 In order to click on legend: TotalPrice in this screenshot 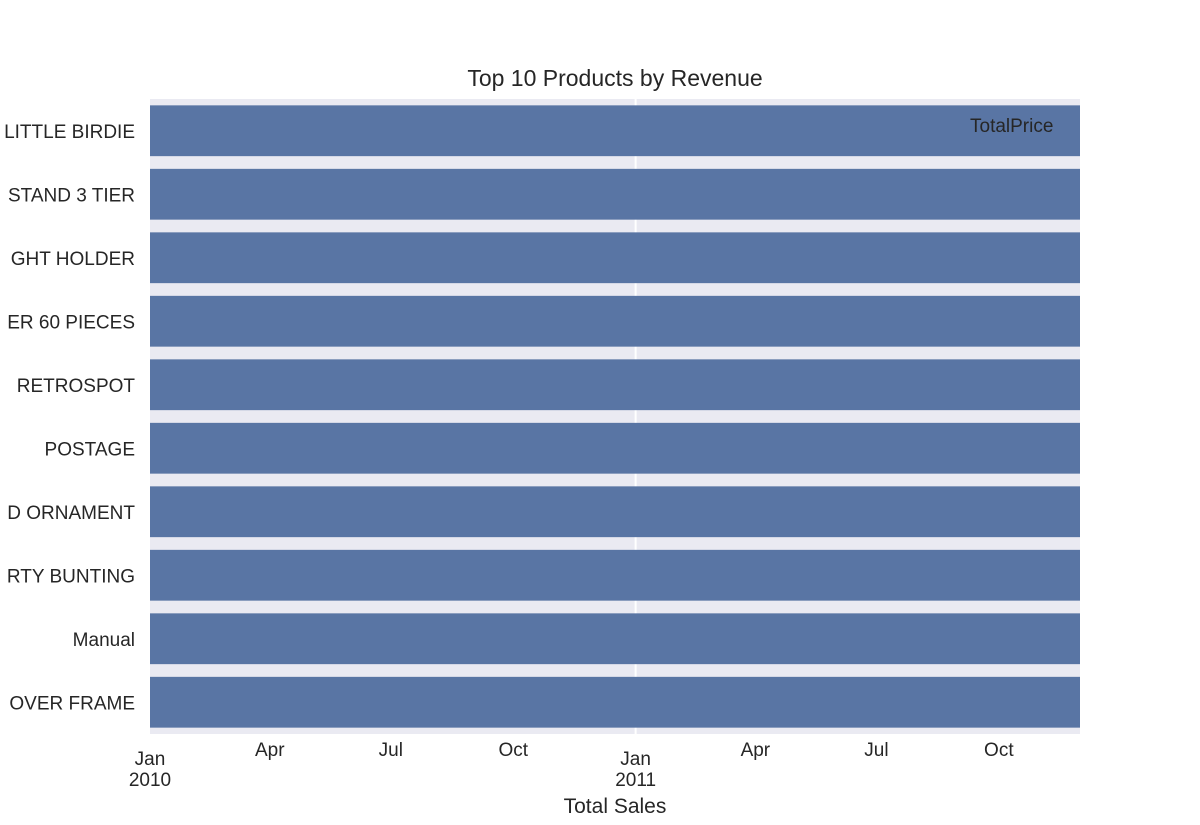, I will do `click(981, 126)`.